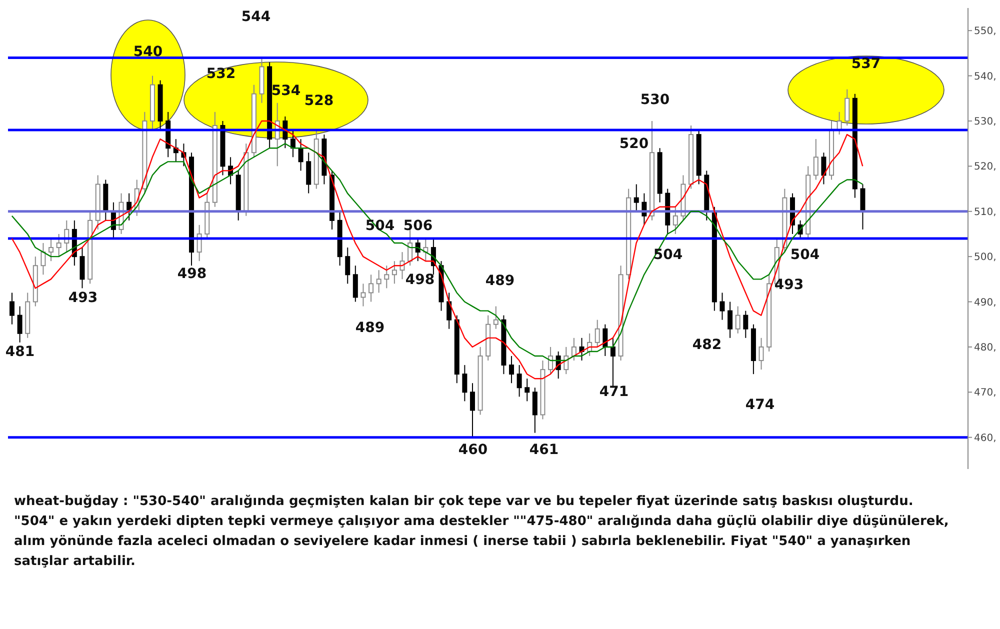  What do you see at coordinates (760, 405) in the screenshot?
I see `annotation: 474` at bounding box center [760, 405].